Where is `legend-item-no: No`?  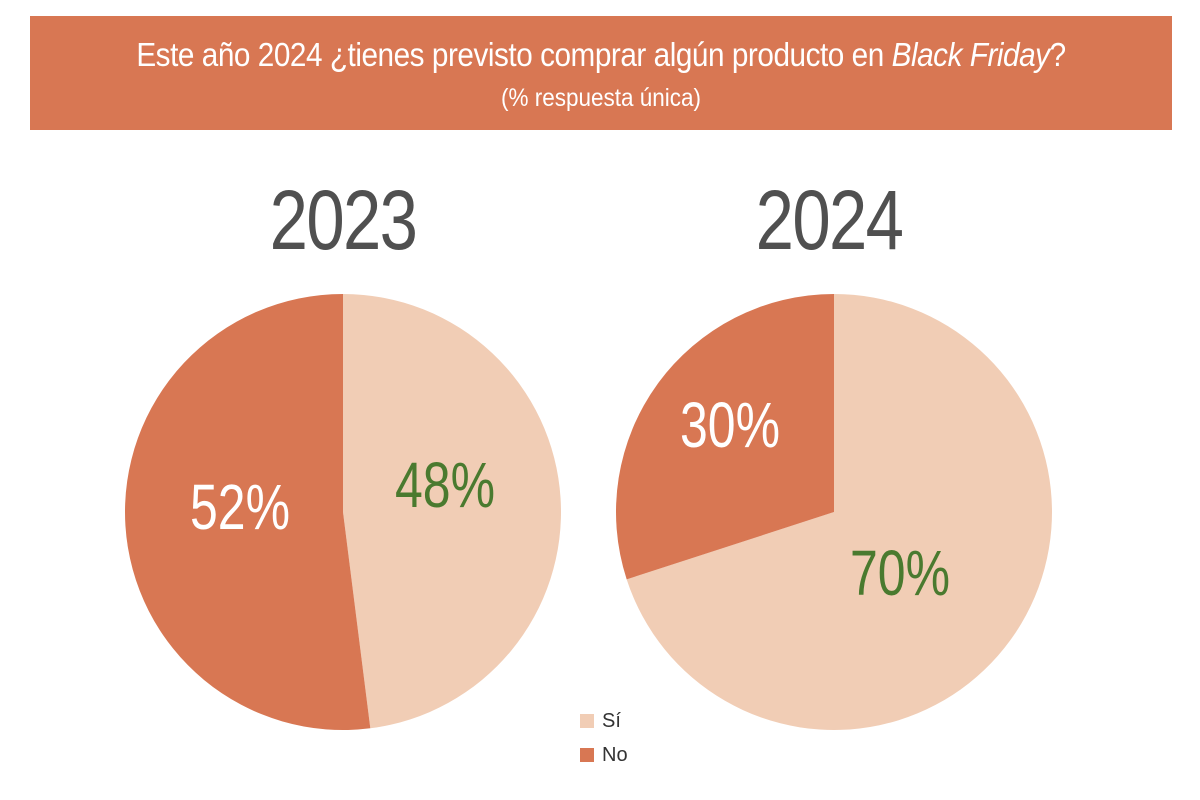
legend-item-no: No is located at coordinates (604, 755).